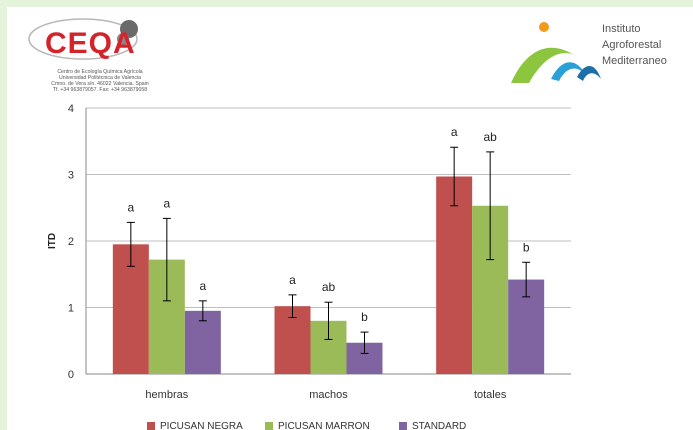  I want to click on y-tick-label: 2, so click(71, 242).